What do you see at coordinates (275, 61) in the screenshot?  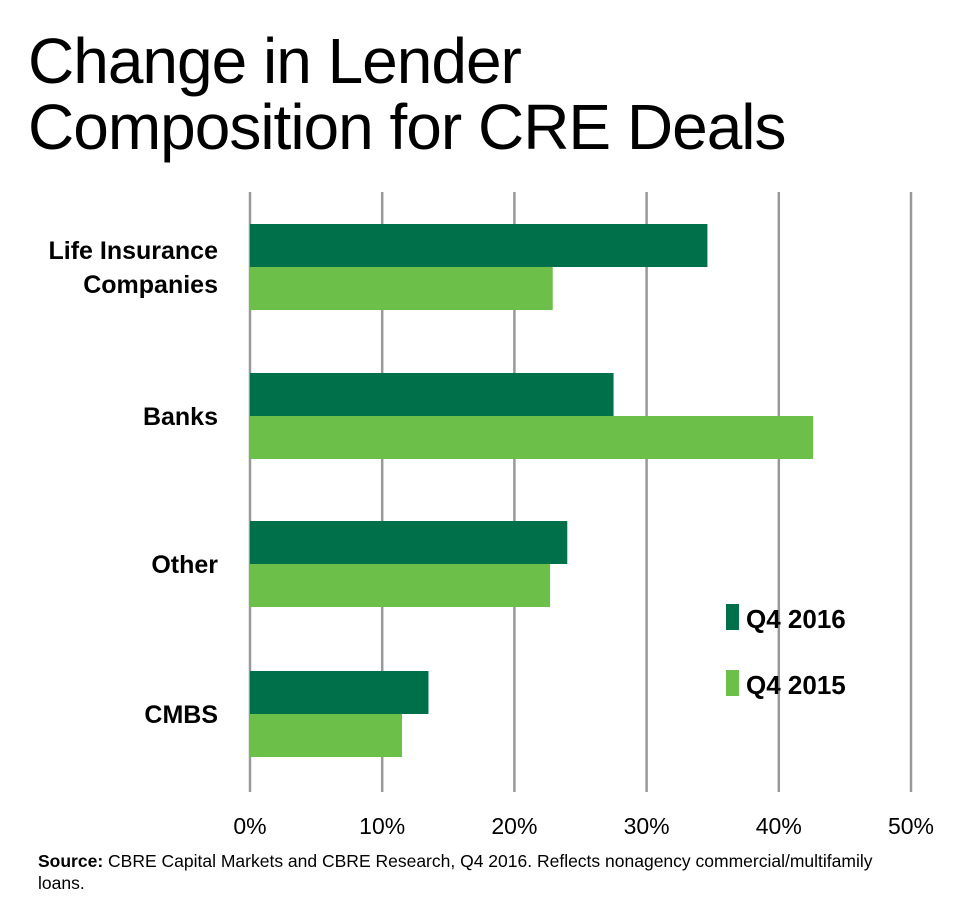 I see `chart-title-line-1: Change in Lender` at bounding box center [275, 61].